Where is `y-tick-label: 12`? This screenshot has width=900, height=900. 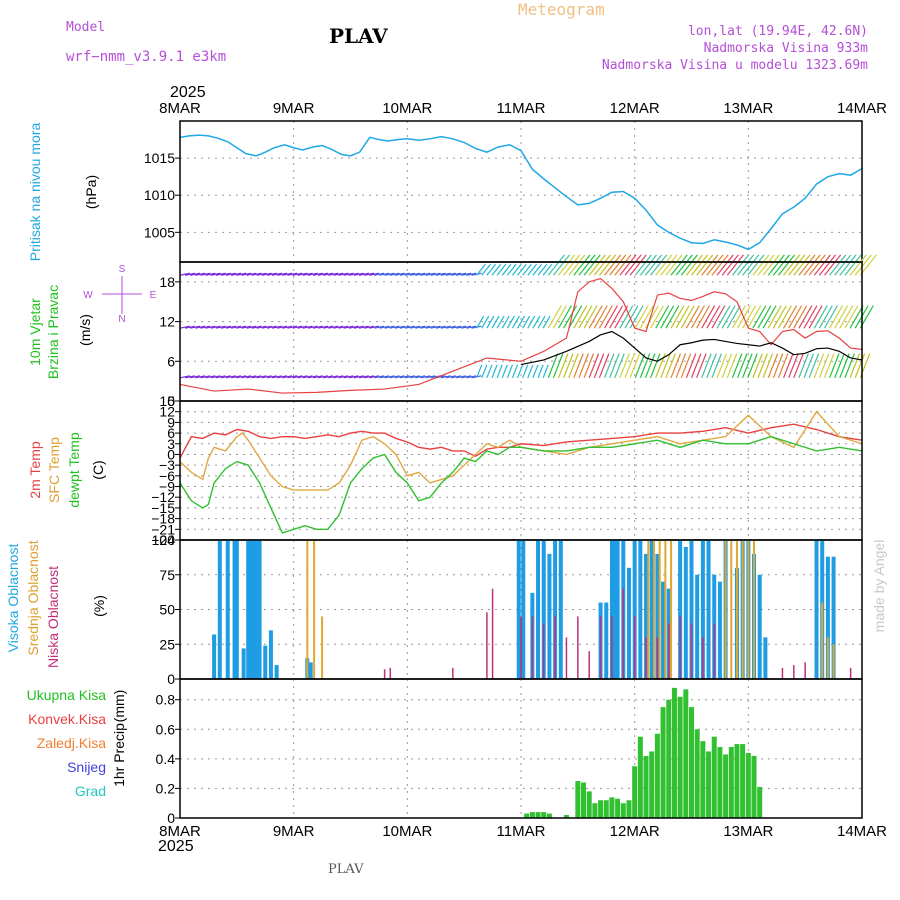
y-tick-label: 12 is located at coordinates (167, 412).